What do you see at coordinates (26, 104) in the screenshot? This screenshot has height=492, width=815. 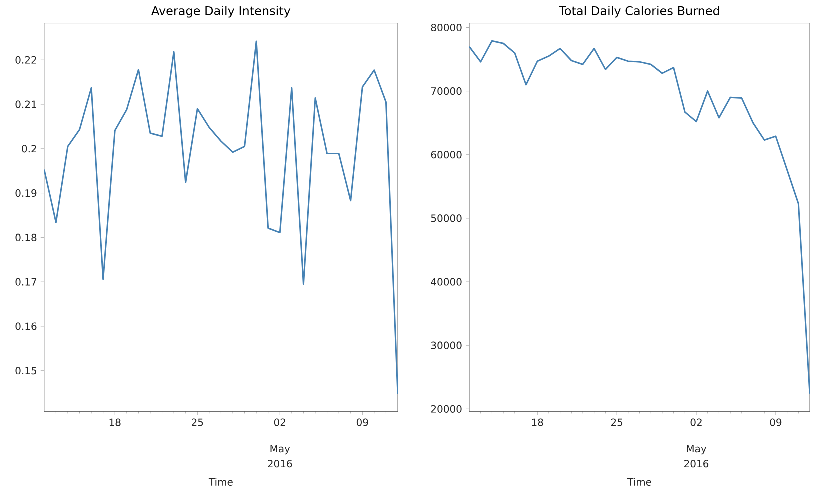 I see `y-tick-label: 0.21` at bounding box center [26, 104].